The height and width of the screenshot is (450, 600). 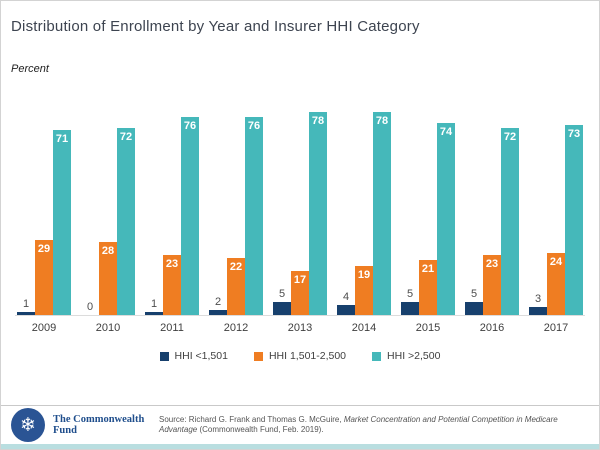 What do you see at coordinates (236, 266) in the screenshot?
I see `value-label: 22` at bounding box center [236, 266].